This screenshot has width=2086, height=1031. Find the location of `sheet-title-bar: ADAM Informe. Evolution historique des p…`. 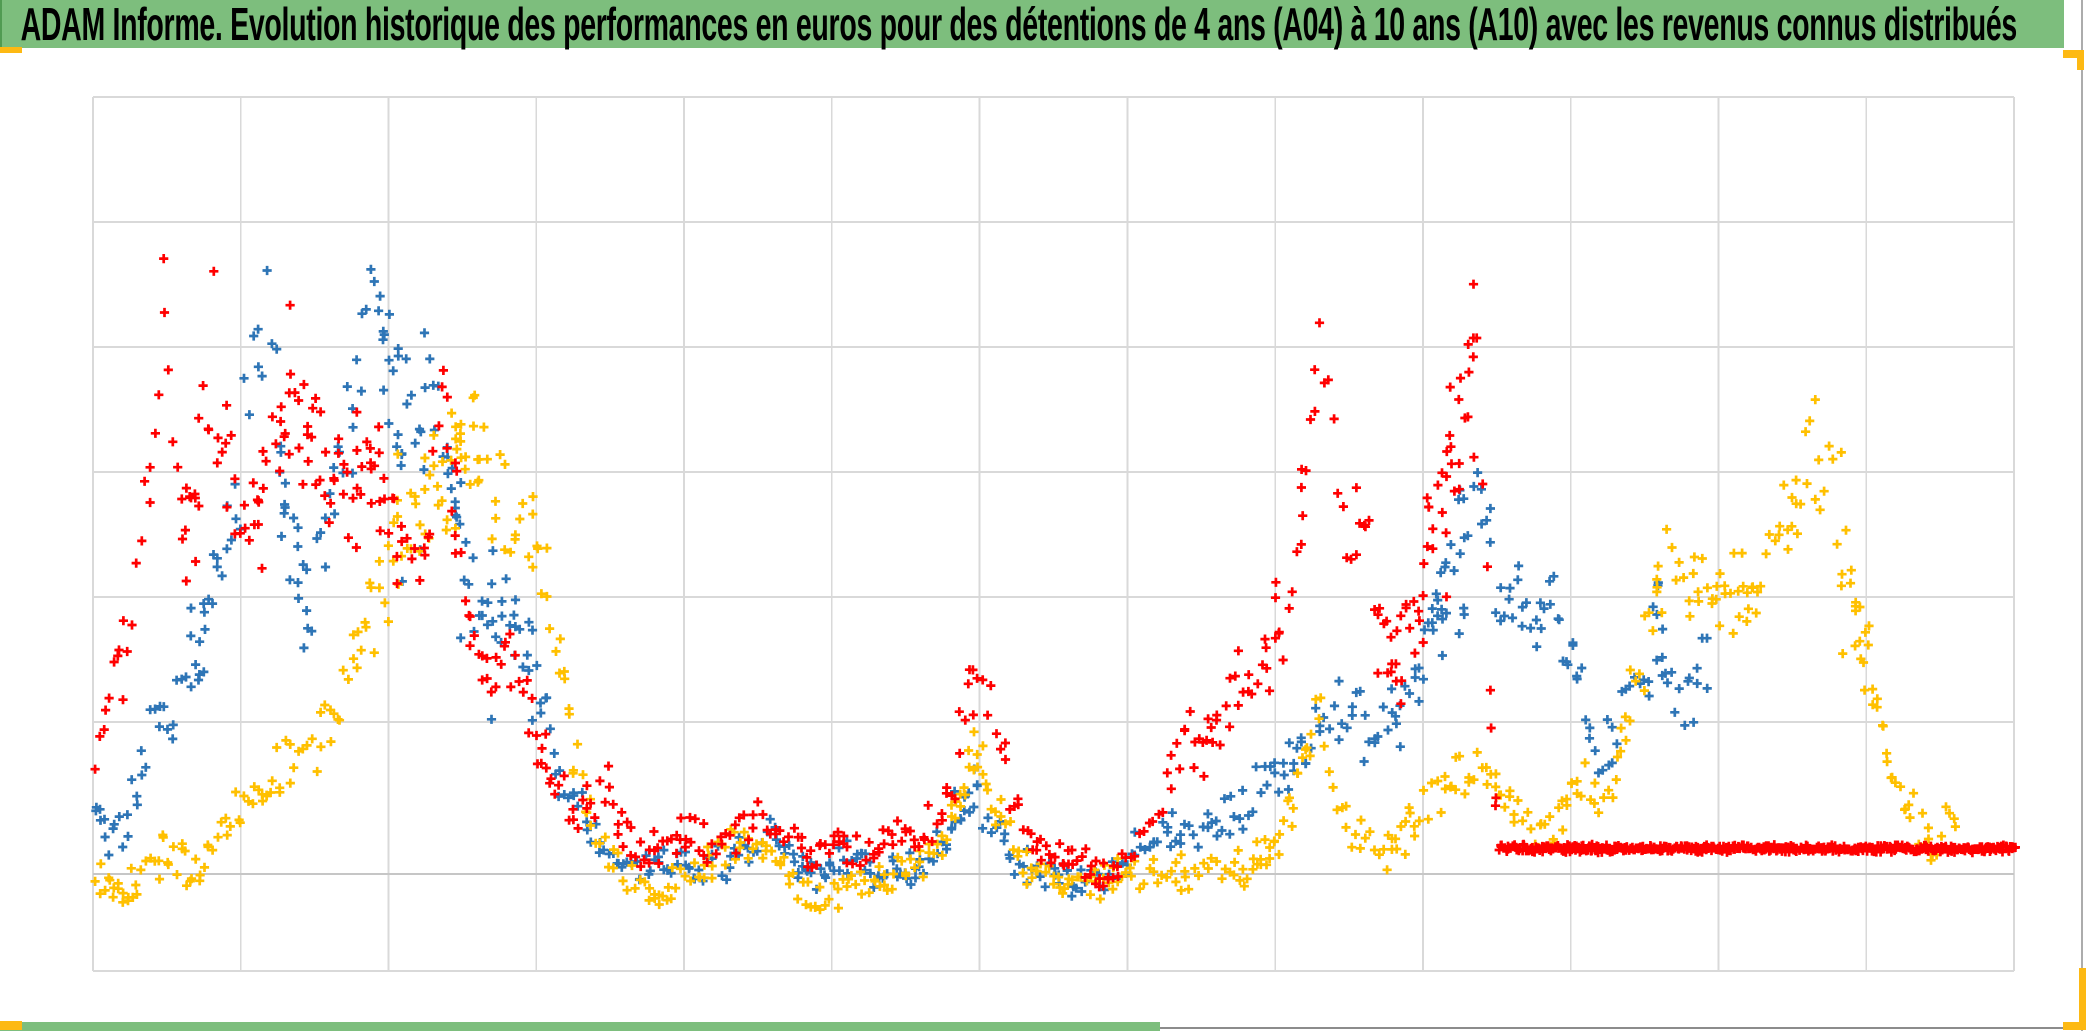

sheet-title-bar: ADAM Informe. Evolution historique des p… is located at coordinates (1032, 24).